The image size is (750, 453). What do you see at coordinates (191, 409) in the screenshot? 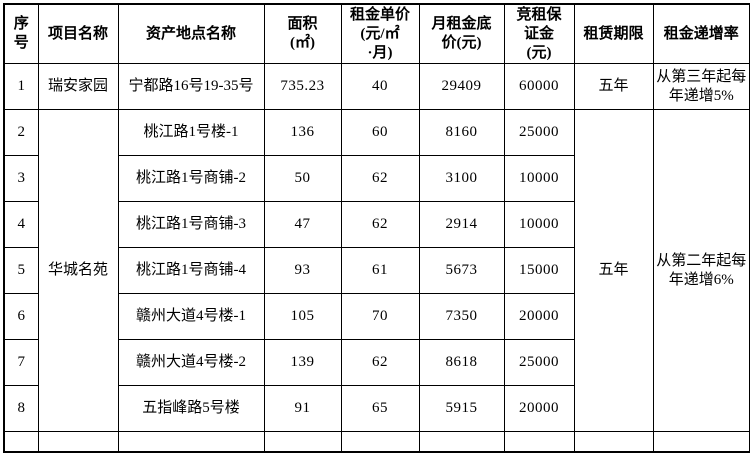
I see `cell-location: 五指峰路5号楼` at bounding box center [191, 409].